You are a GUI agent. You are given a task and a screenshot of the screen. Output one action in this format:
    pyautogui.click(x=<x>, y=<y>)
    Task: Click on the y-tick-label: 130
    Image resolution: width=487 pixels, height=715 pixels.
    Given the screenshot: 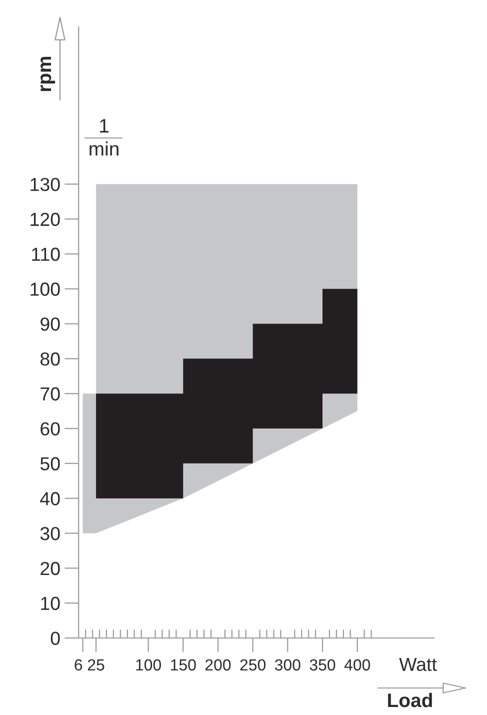 What is the action you would take?
    pyautogui.click(x=45, y=185)
    